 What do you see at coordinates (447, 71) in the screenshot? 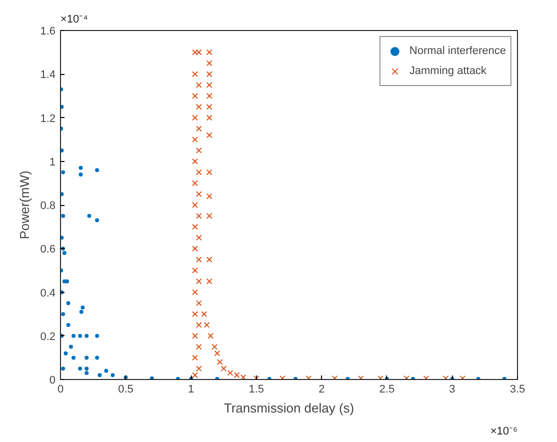
I see `legend-label: Jamming attack` at bounding box center [447, 71].